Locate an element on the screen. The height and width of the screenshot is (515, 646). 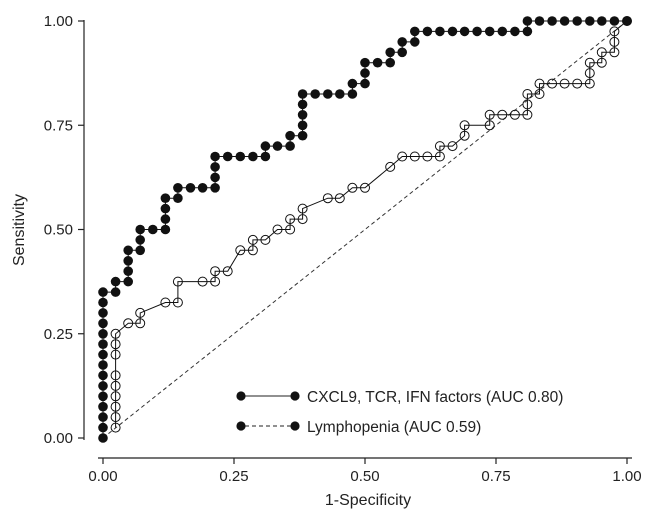
legend-label-cxcl9: CXCL9, TCR, IFN factors (AUC 0.80) is located at coordinates (435, 397).